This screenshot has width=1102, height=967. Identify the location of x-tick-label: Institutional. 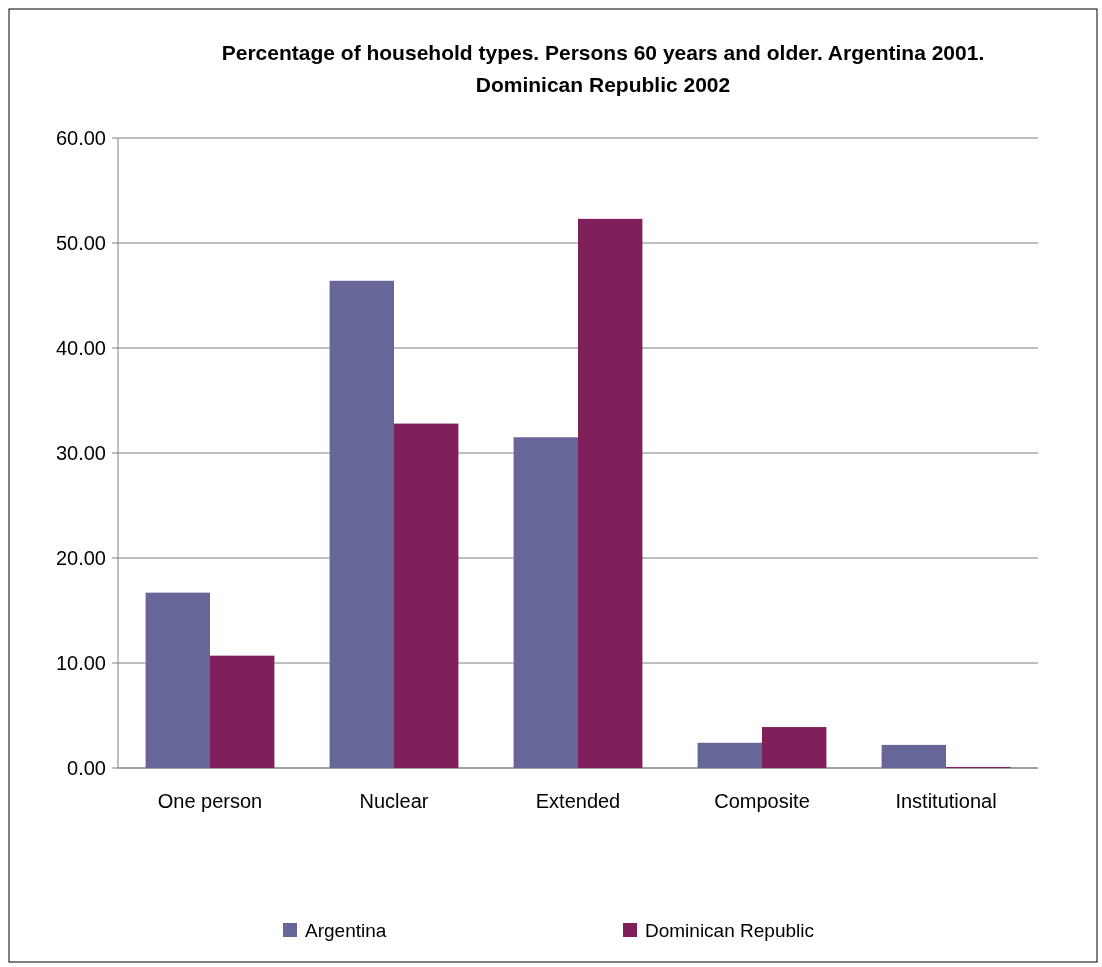
(946, 801).